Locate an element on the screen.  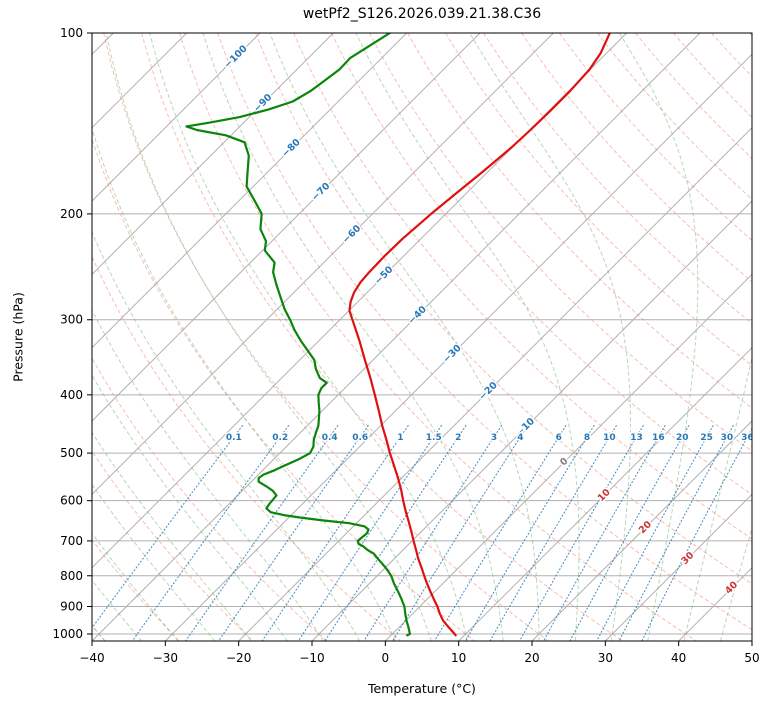
mixing-ratio-label: 16 is located at coordinates (658, 438).